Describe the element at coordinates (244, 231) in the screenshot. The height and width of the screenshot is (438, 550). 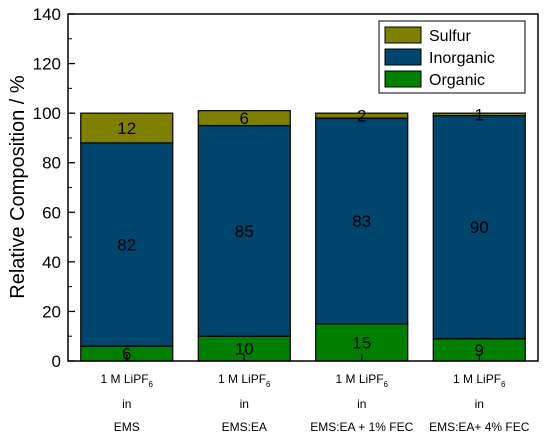
I see `data-label-inorganic: 85` at that location.